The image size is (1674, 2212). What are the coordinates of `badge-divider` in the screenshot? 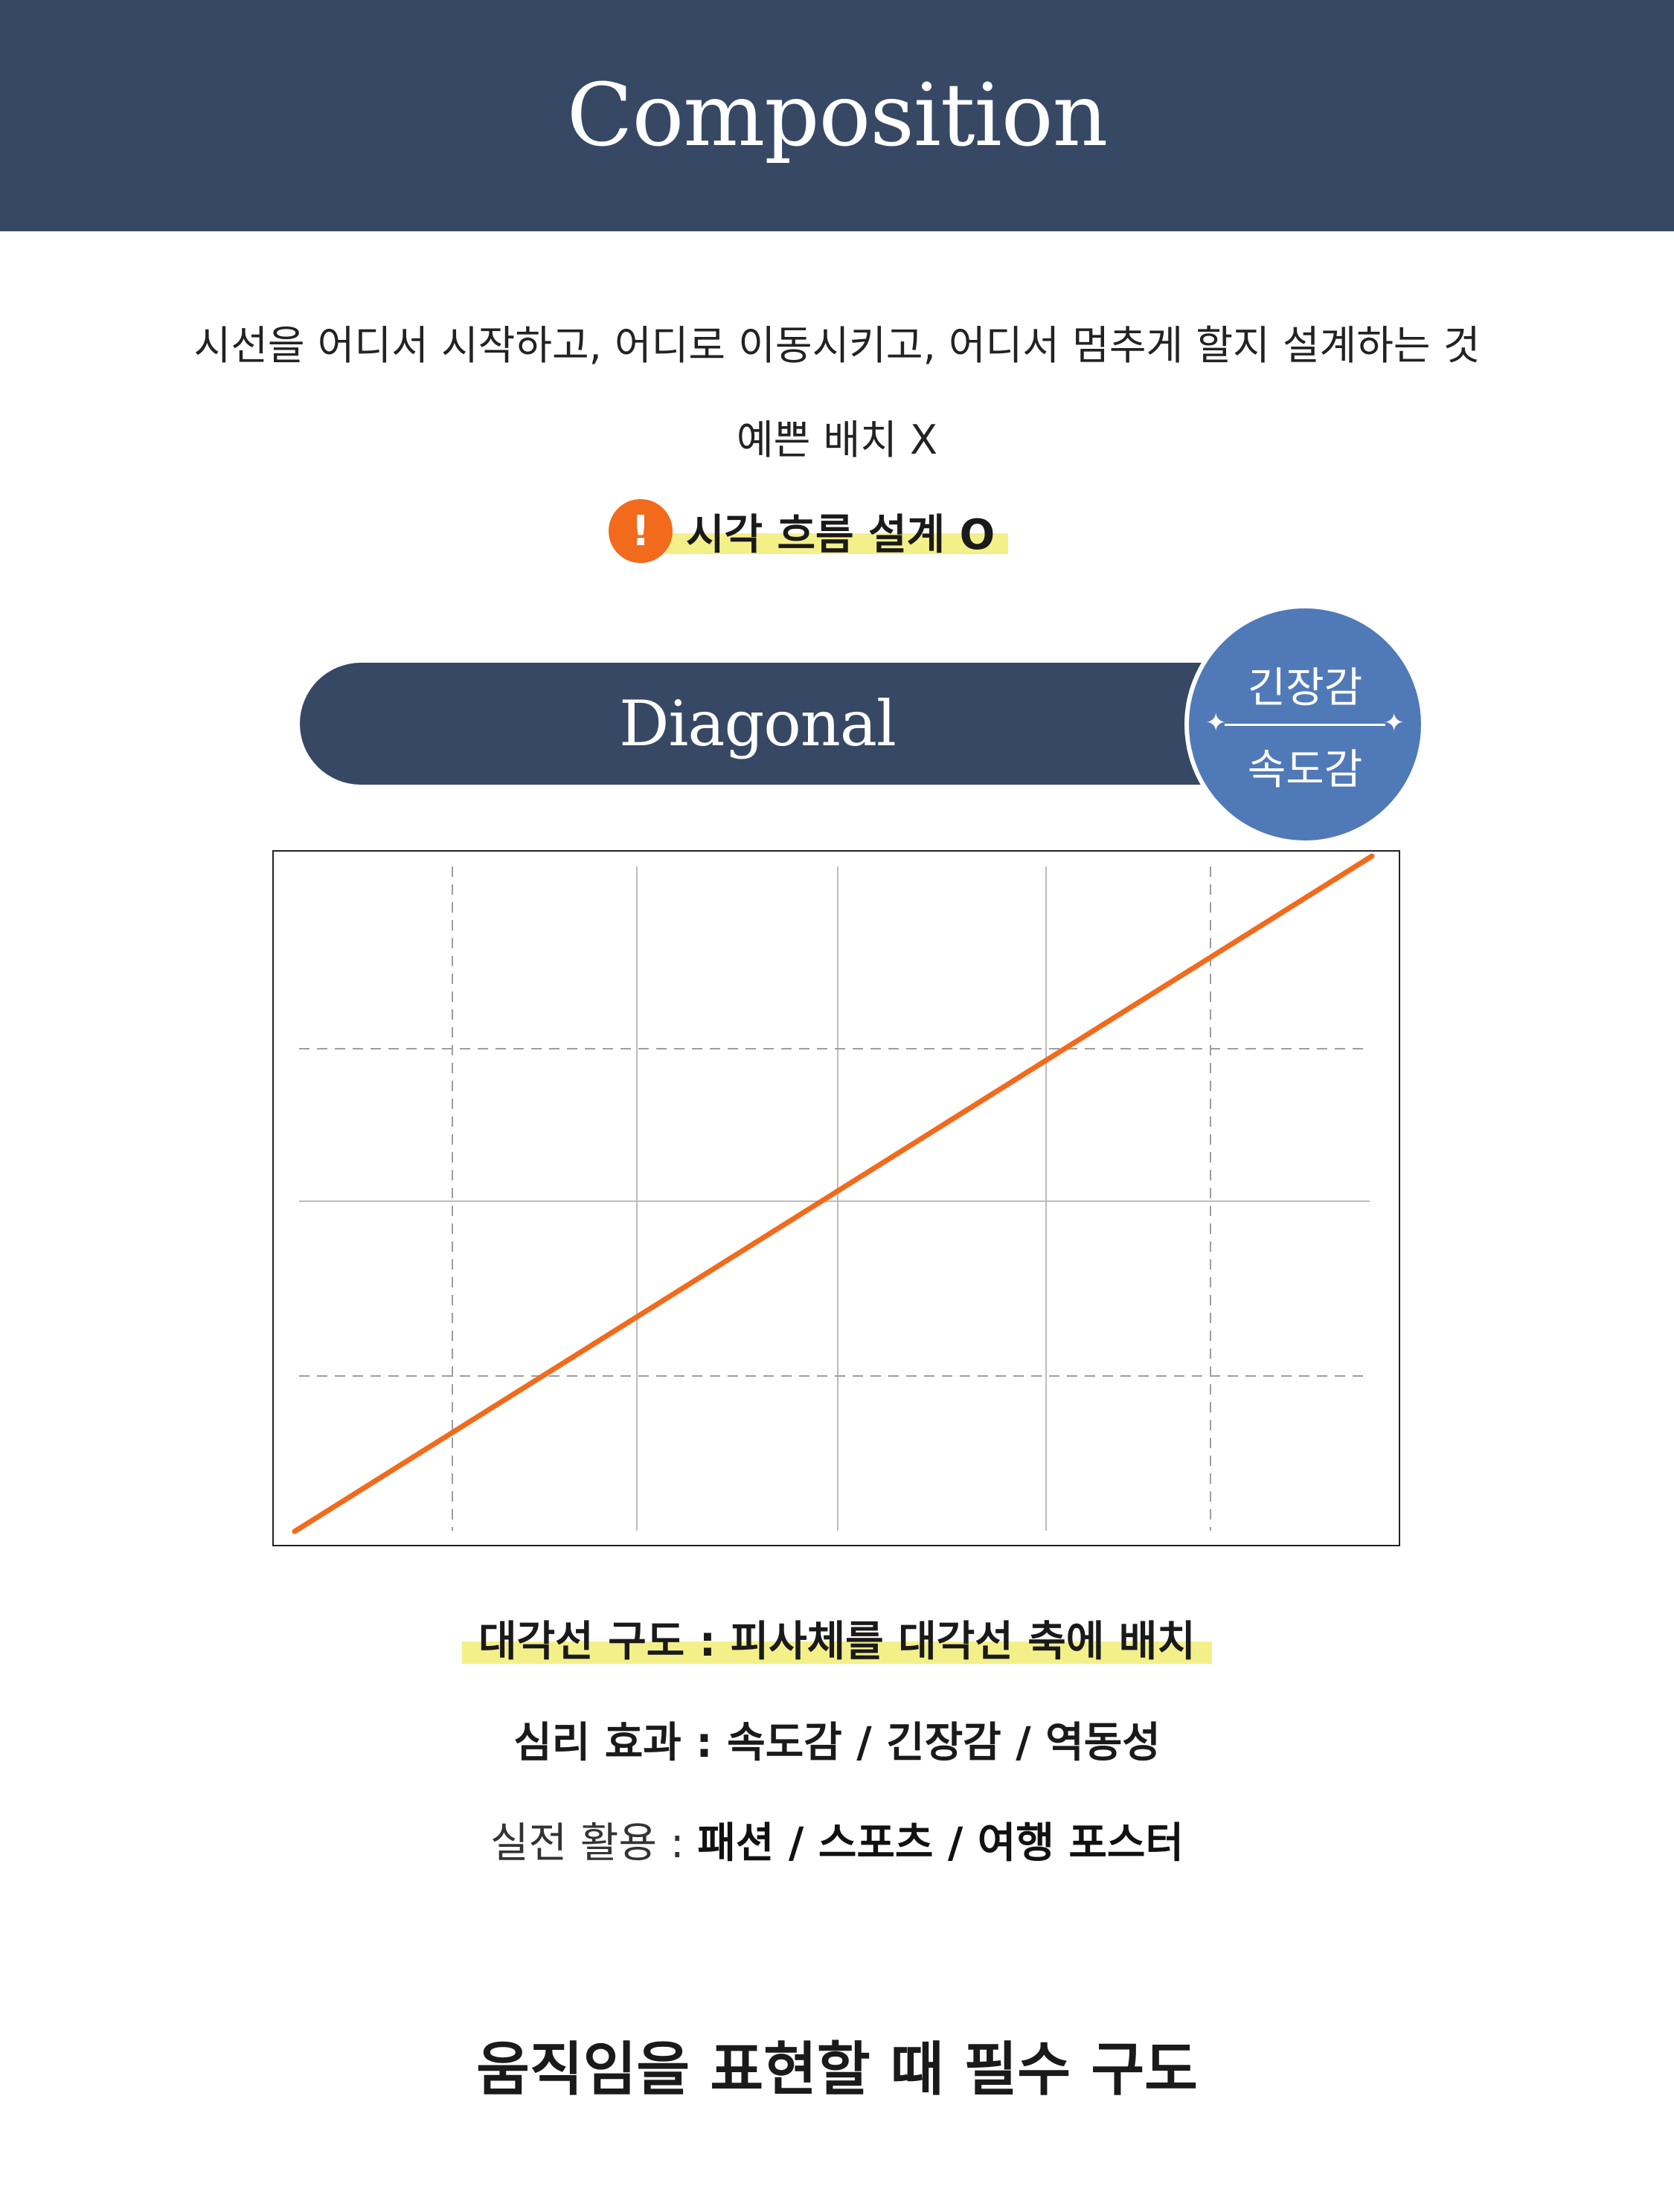 It's located at (1305, 725).